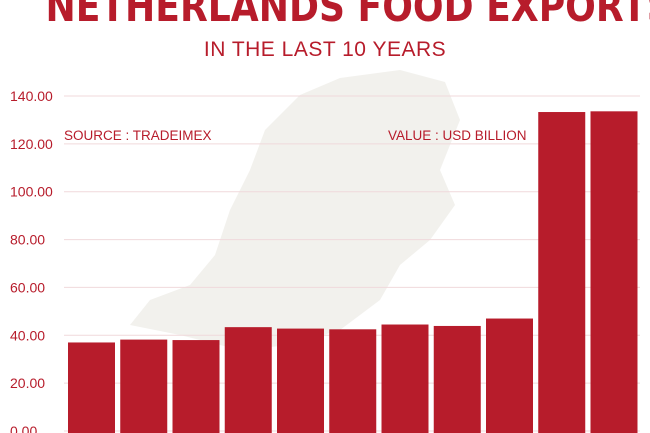 This screenshot has width=650, height=433. I want to click on page-subtitle: IN THE LAST 10 YEARS, so click(325, 49).